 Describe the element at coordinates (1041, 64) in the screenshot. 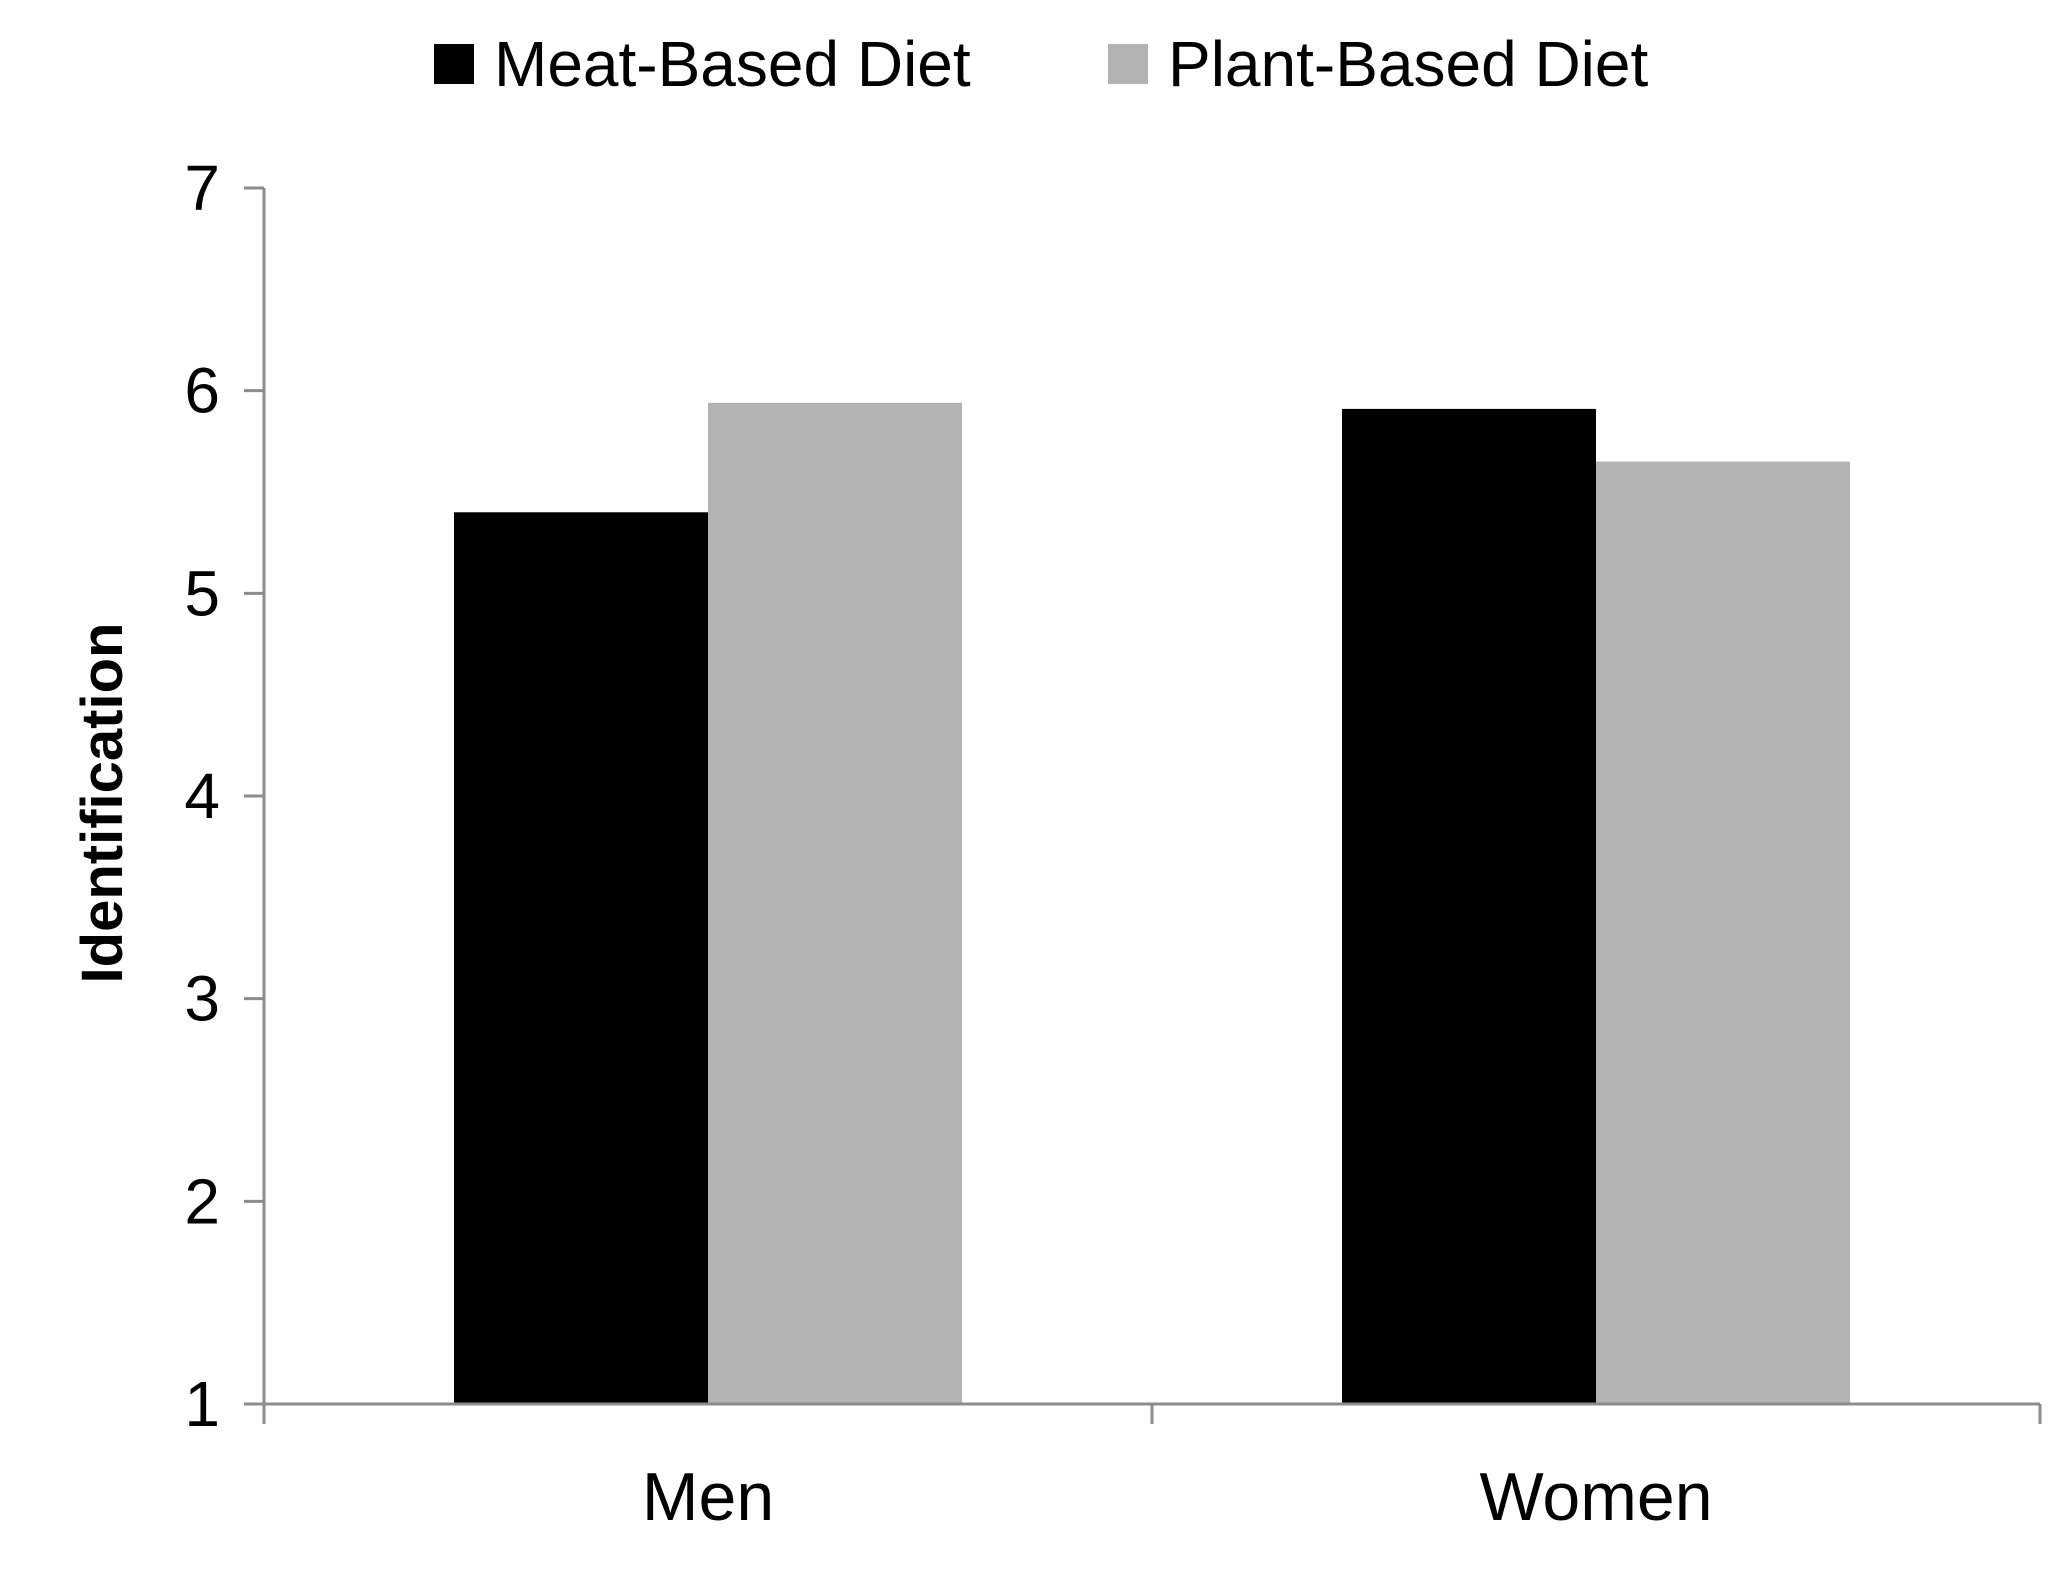

I see `legend: Meat-Based Diet Plant-Based Diet` at that location.